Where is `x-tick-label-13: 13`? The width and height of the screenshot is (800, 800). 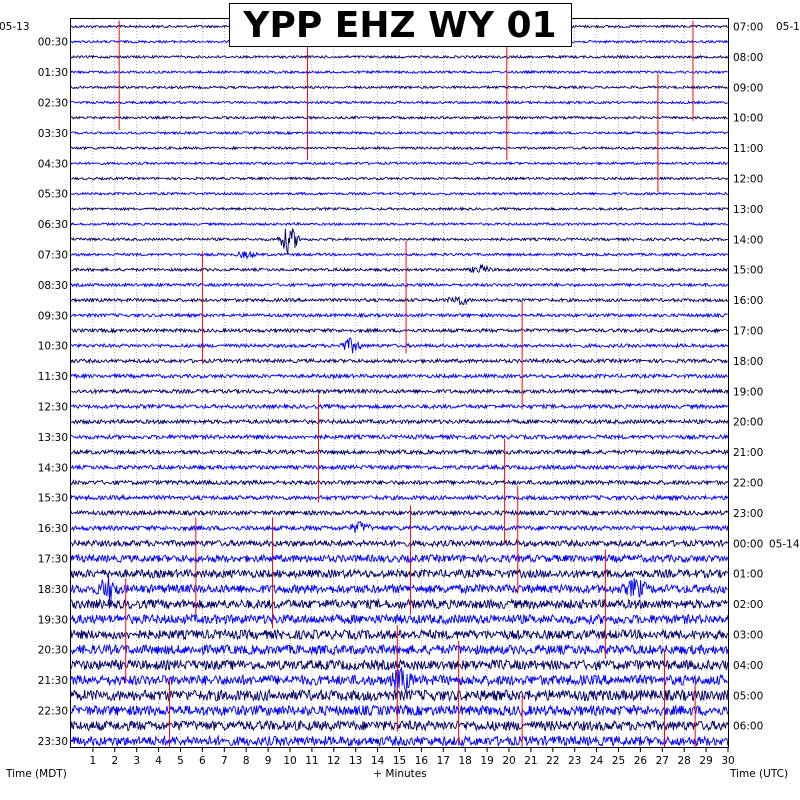
x-tick-label-13: 13 is located at coordinates (355, 761).